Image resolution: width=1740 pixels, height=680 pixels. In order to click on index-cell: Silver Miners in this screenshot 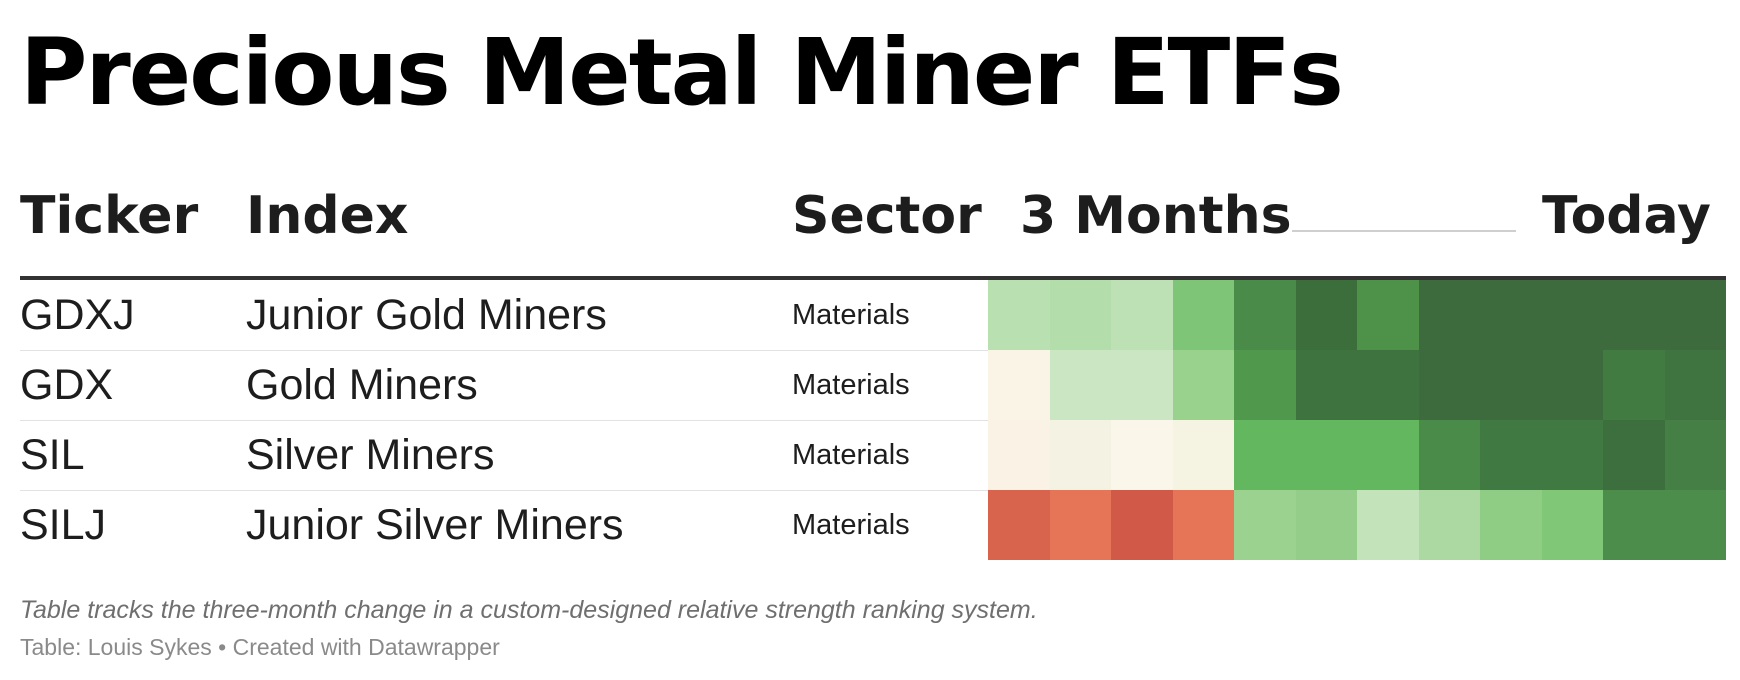, I will do `click(370, 455)`.